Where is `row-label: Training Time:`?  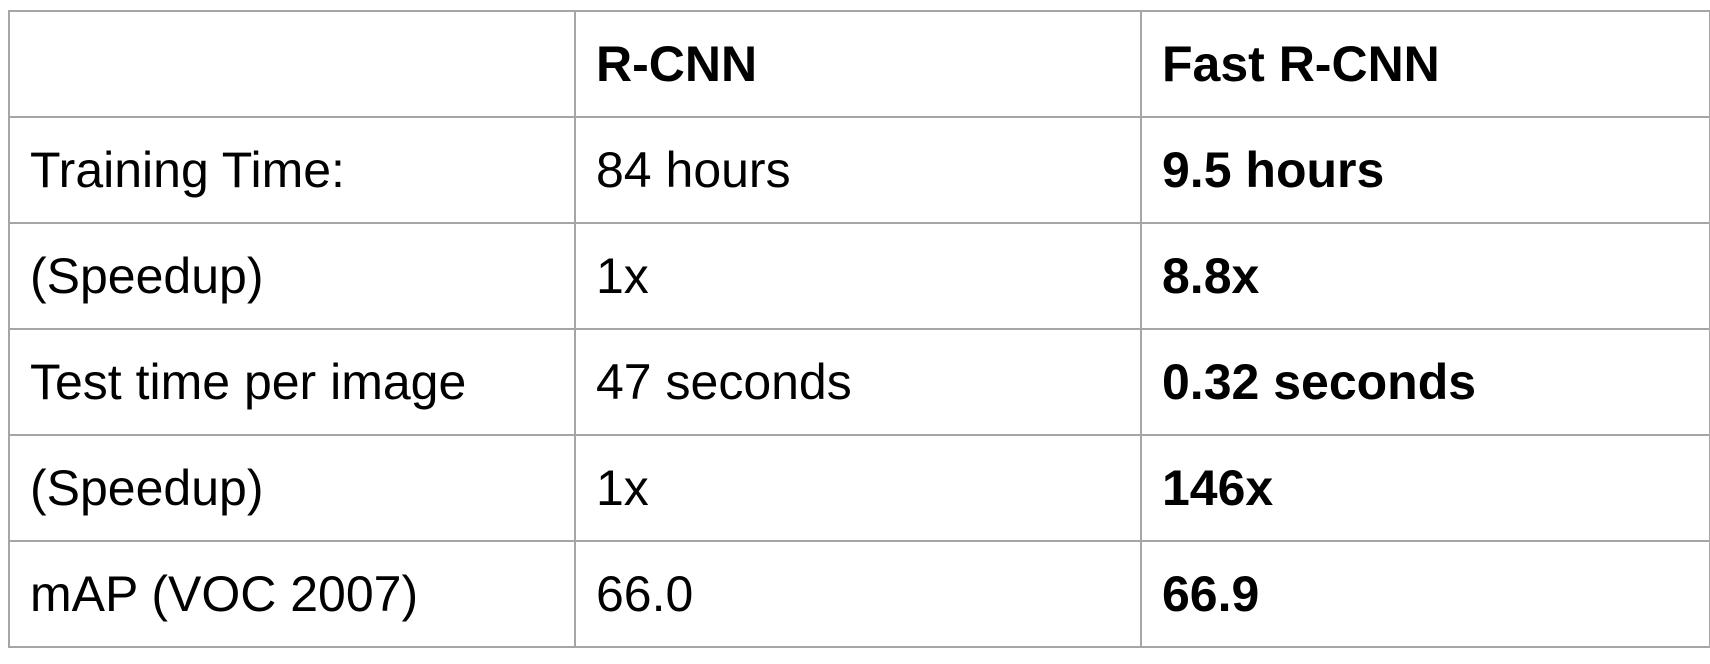 row-label: Training Time: is located at coordinates (292, 170).